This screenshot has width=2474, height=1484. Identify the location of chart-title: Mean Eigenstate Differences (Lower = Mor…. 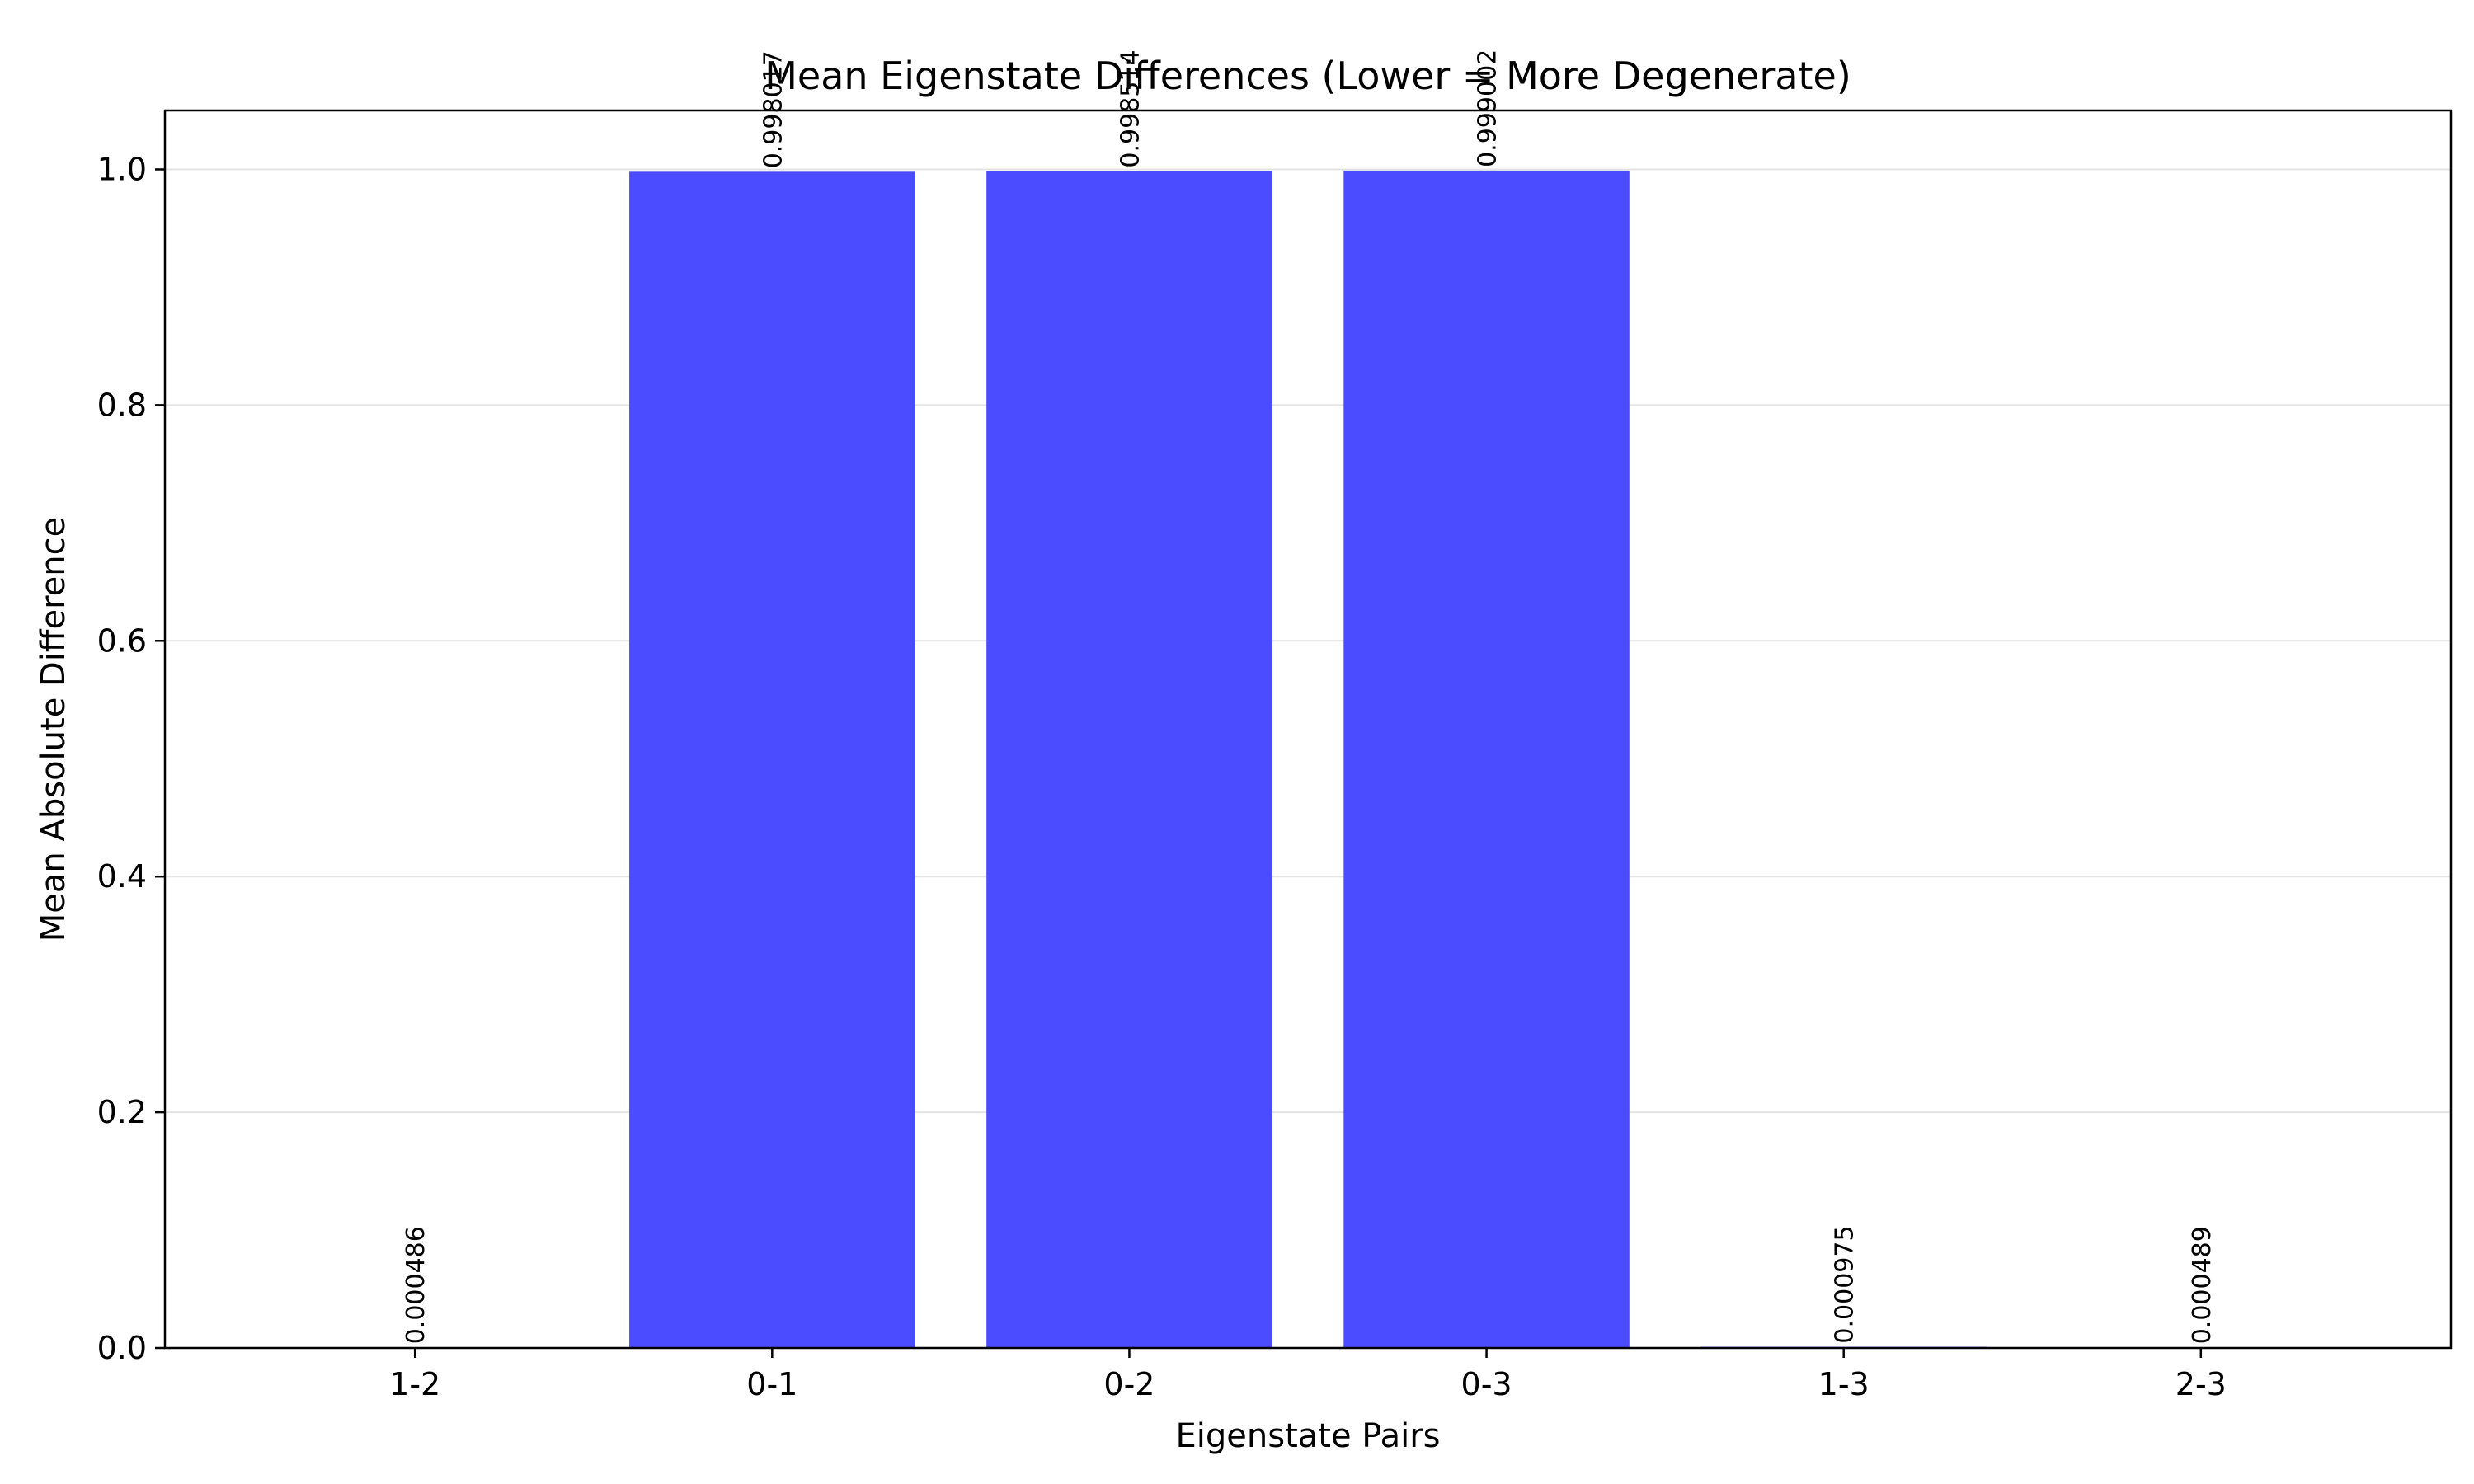
(1307, 76).